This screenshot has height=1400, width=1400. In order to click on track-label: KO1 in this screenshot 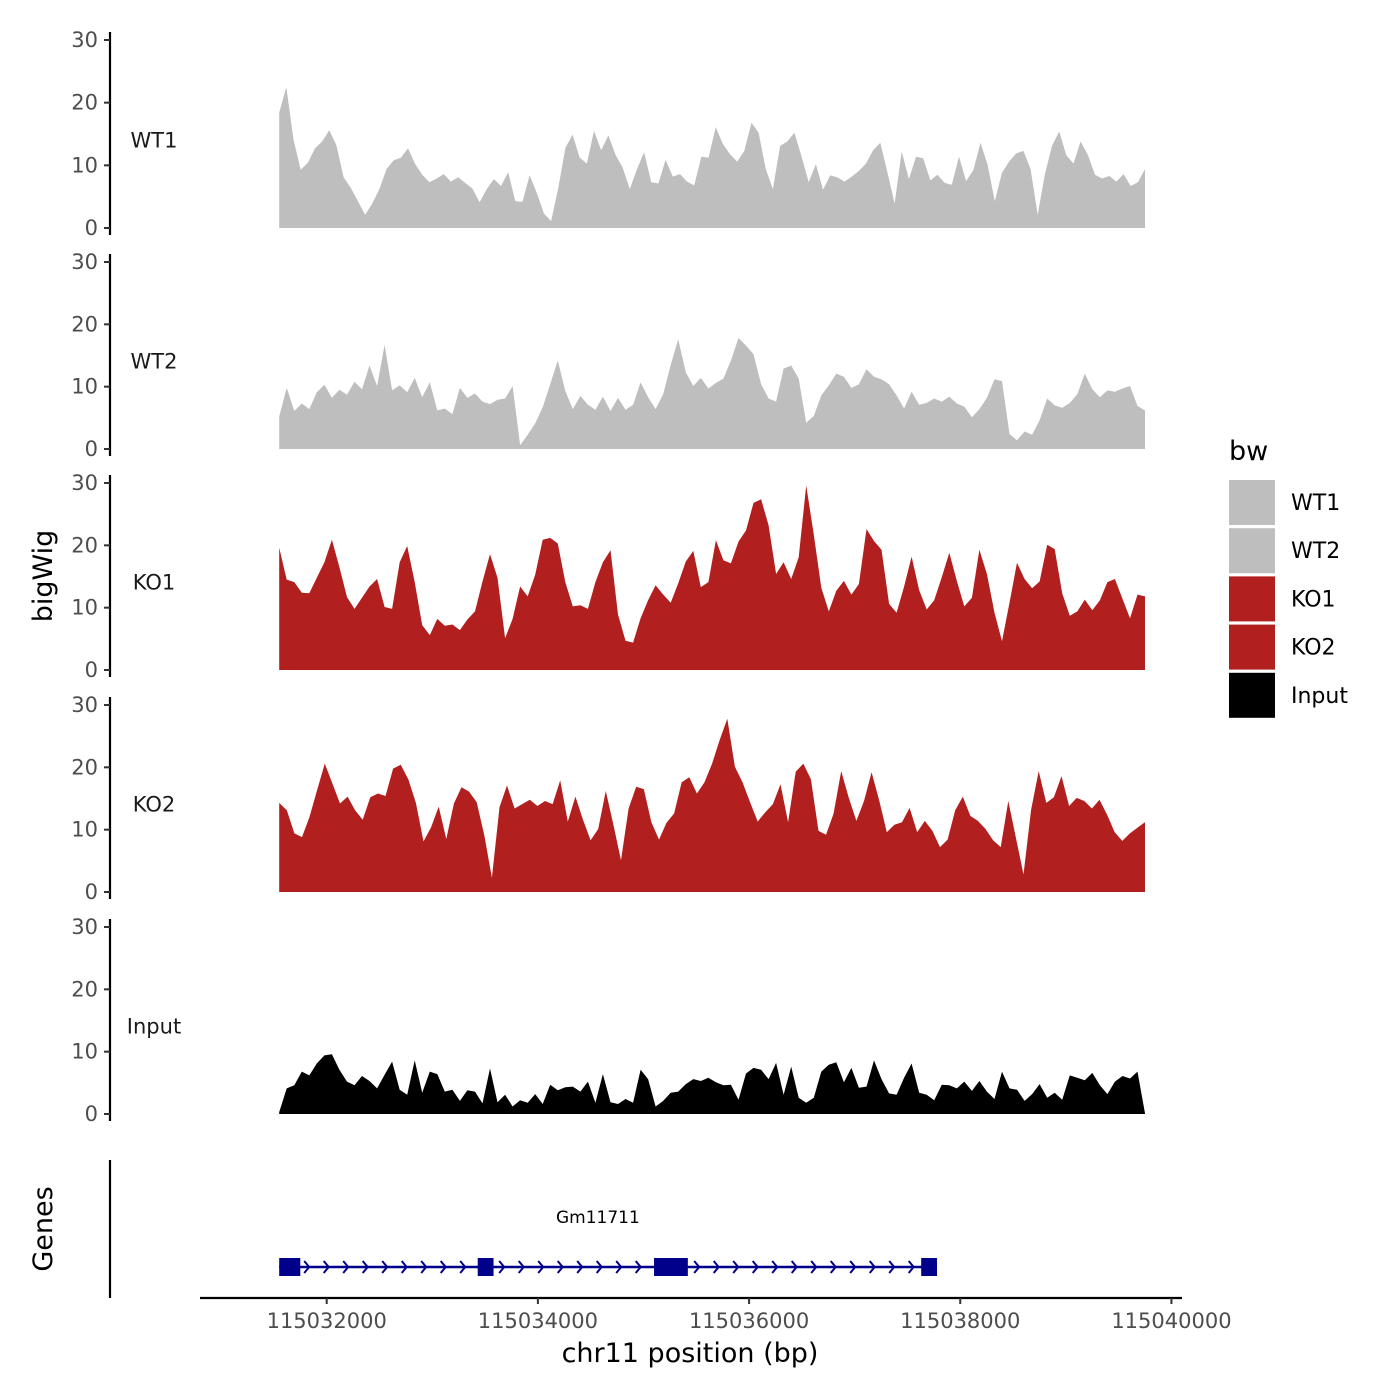, I will do `click(154, 583)`.